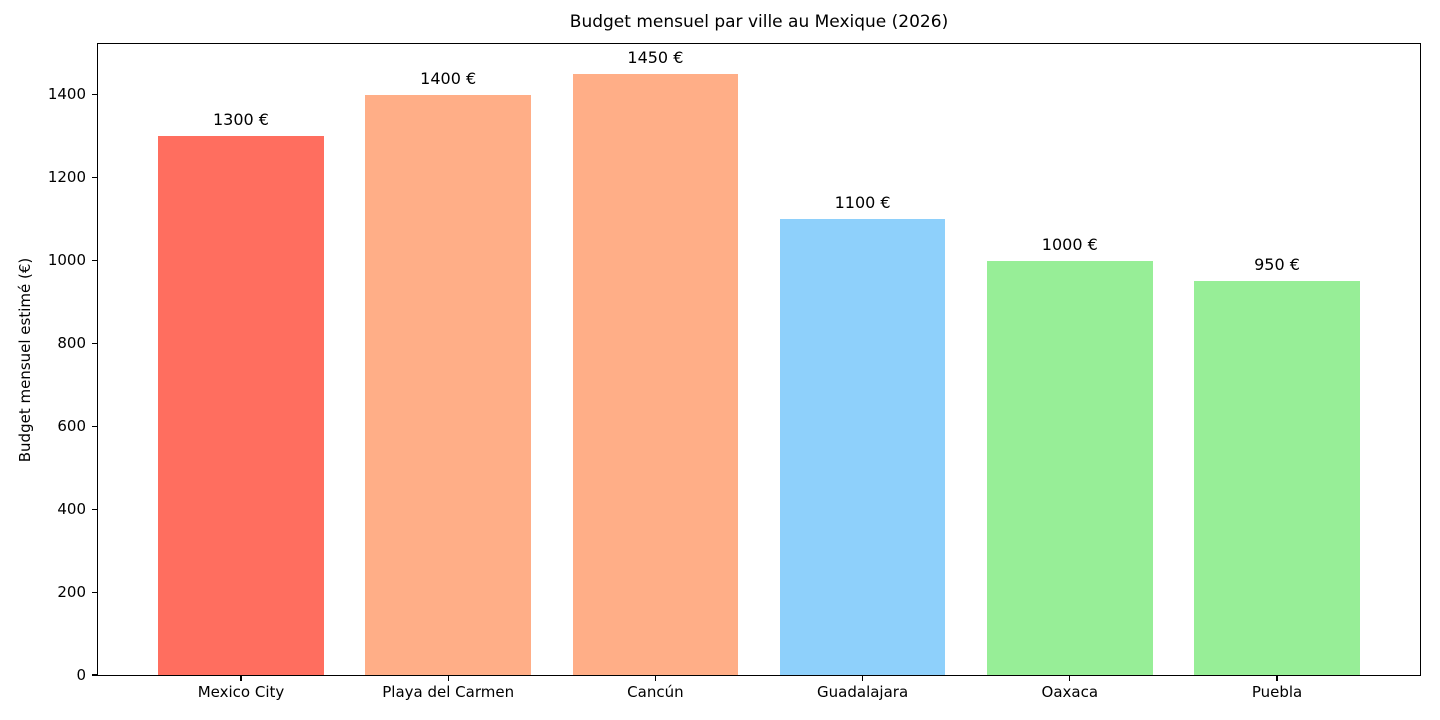 The width and height of the screenshot is (1440, 720). What do you see at coordinates (1277, 265) in the screenshot?
I see `bar-value-label-puebla: 950 €` at bounding box center [1277, 265].